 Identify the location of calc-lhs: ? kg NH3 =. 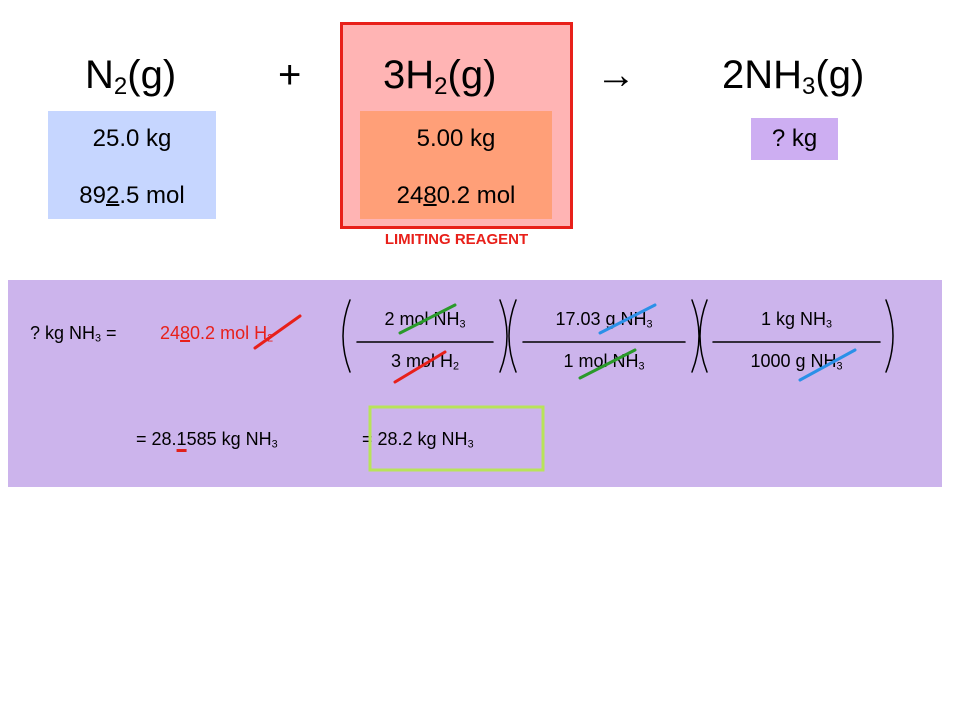
(73, 333).